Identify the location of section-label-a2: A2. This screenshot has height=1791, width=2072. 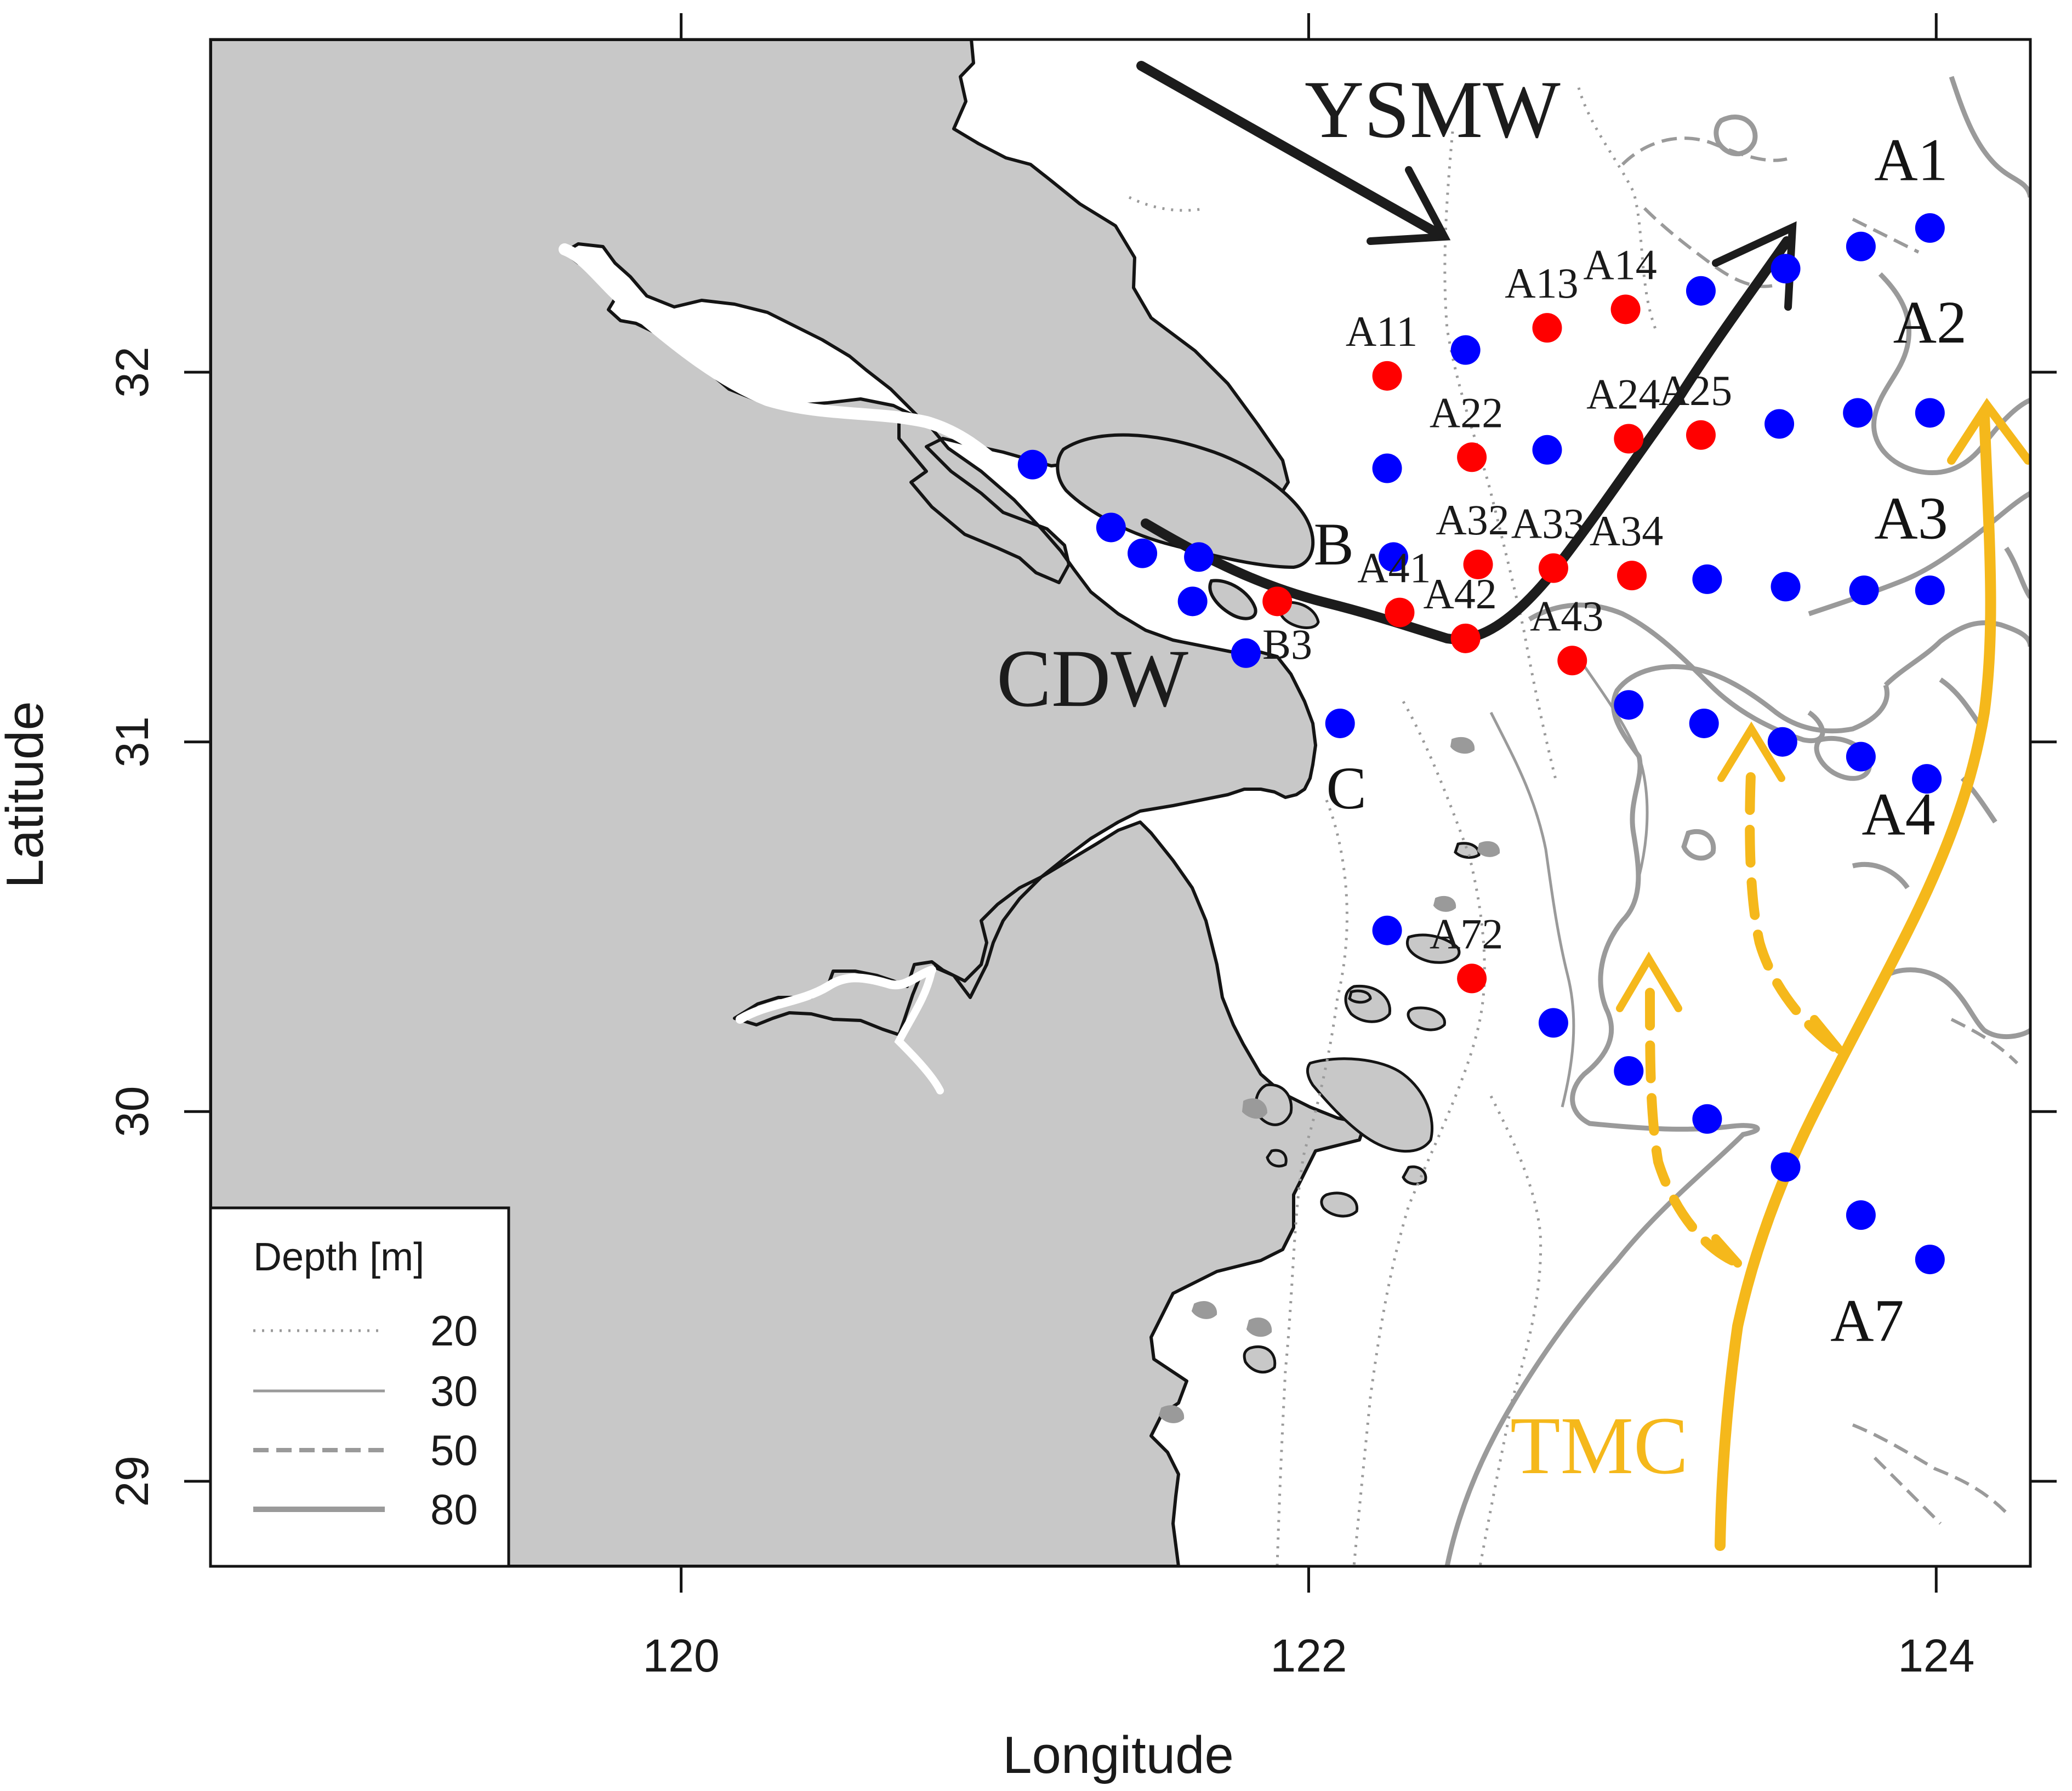
(1930, 322).